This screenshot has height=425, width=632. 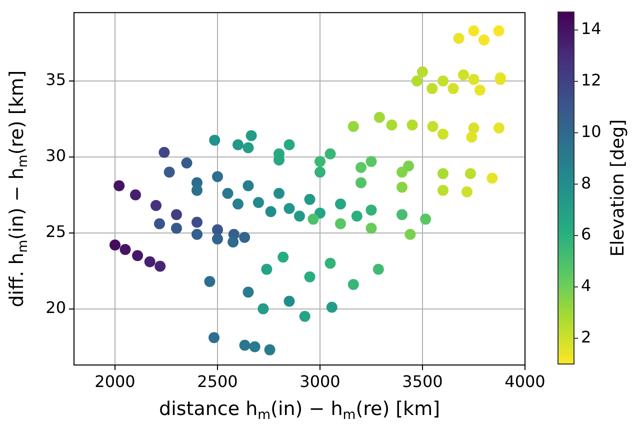 I want to click on color-bar-label: 8, so click(x=586, y=182).